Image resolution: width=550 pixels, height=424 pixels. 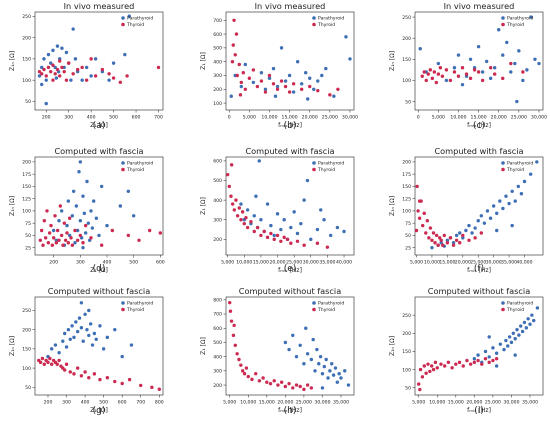 I want to click on y-tick-label: 50, so click(x=408, y=236).